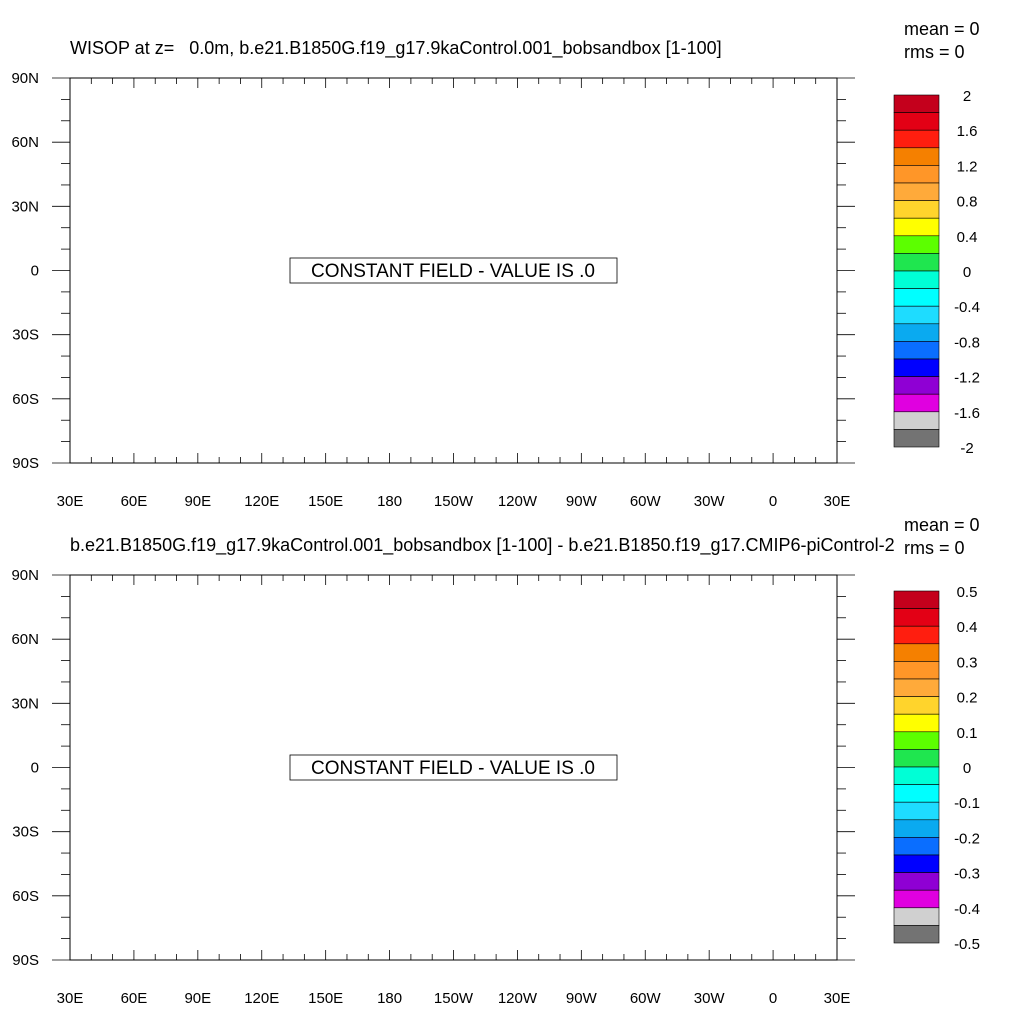 Image resolution: width=1024 pixels, height=1024 pixels. Describe the element at coordinates (967, 803) in the screenshot. I see `colorbar-label: -0.1` at that location.